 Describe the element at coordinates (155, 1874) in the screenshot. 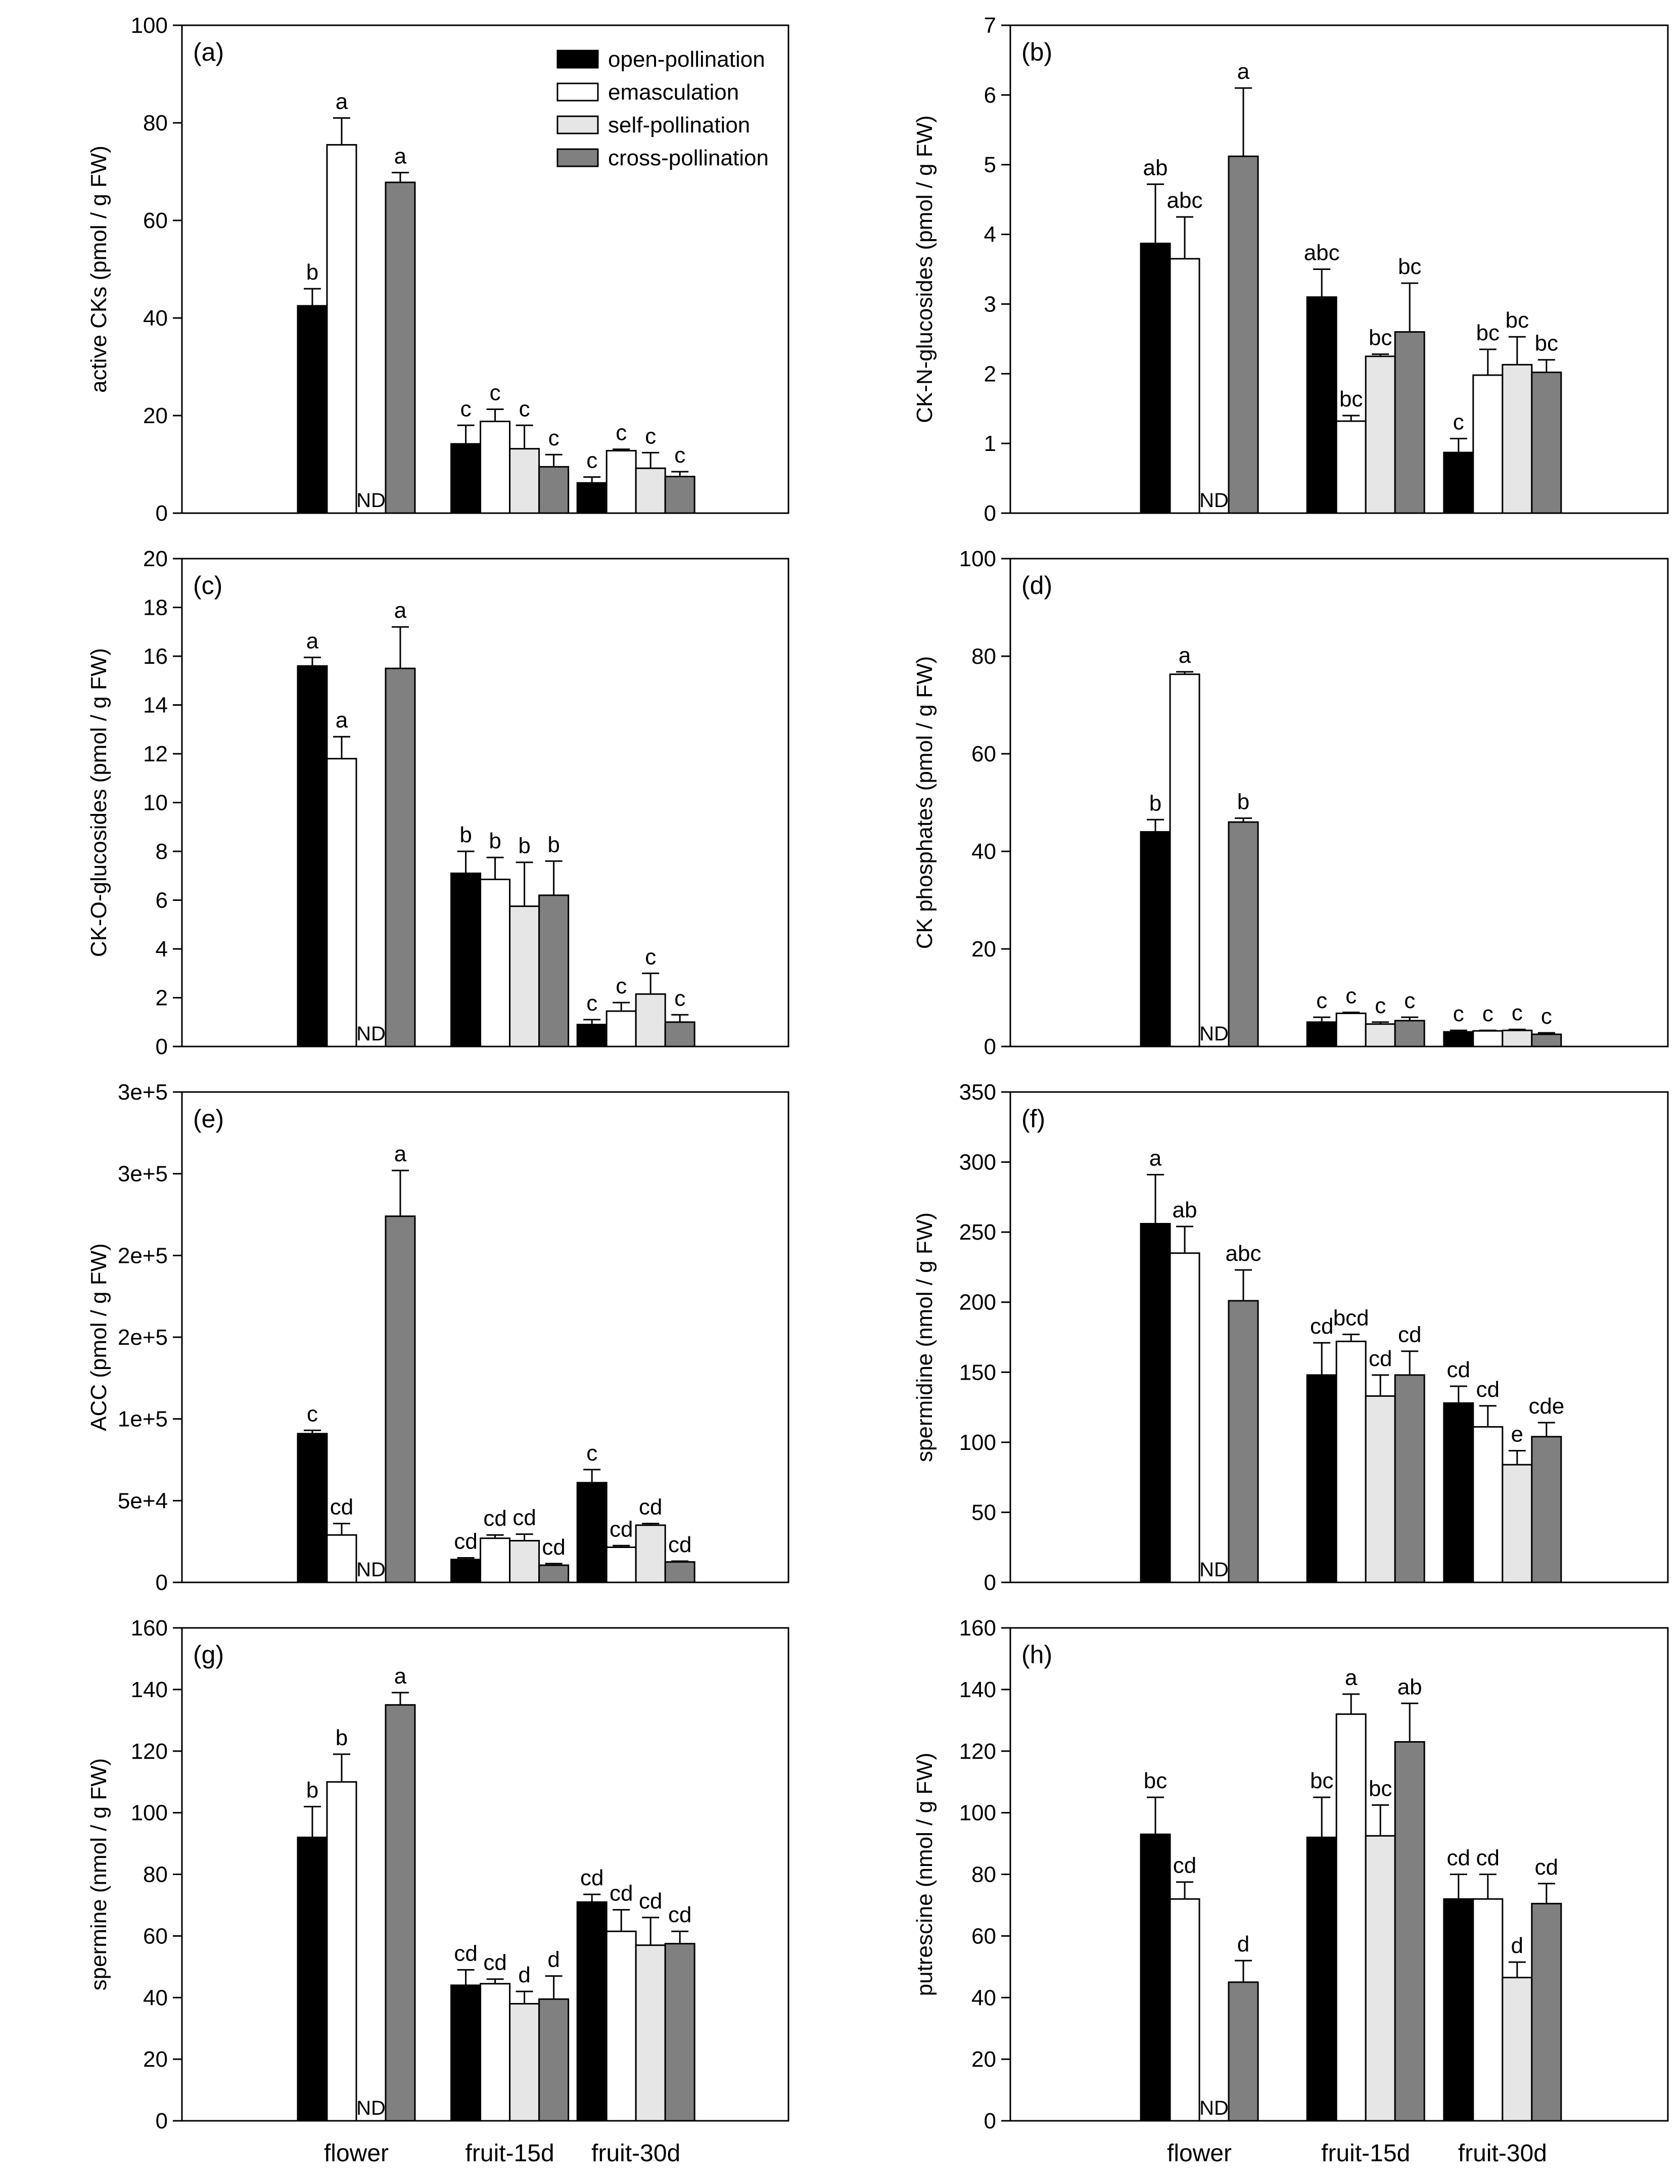

I see `y-tick-label: 80` at that location.